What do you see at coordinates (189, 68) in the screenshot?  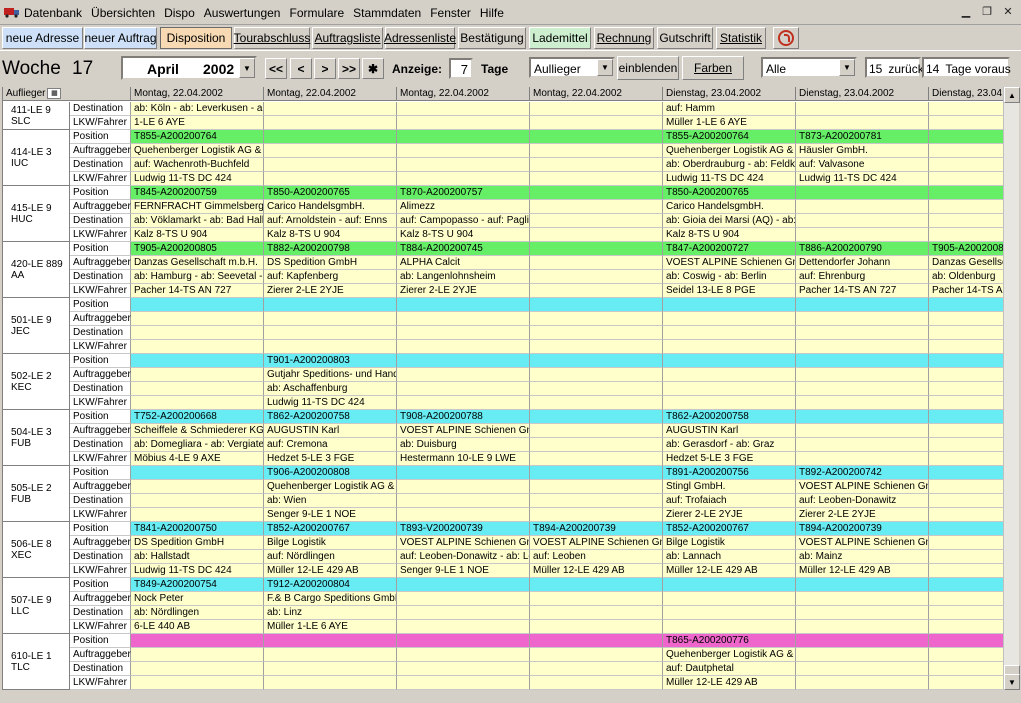 I see `month-year-select: April 2002 ▼` at bounding box center [189, 68].